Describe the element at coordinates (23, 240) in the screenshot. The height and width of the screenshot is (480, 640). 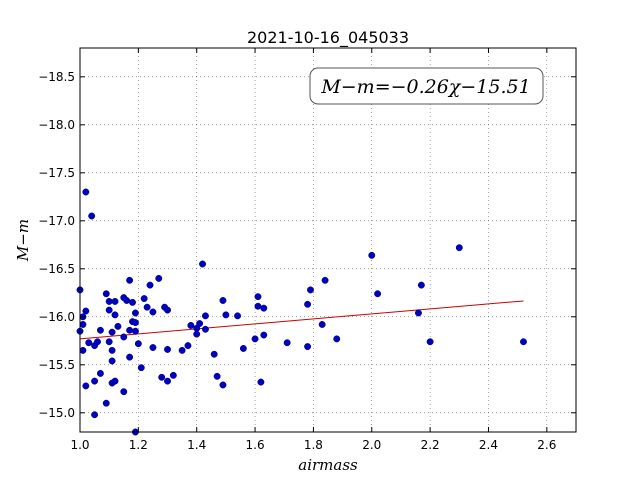
I see `y-axis-label: M−m` at that location.